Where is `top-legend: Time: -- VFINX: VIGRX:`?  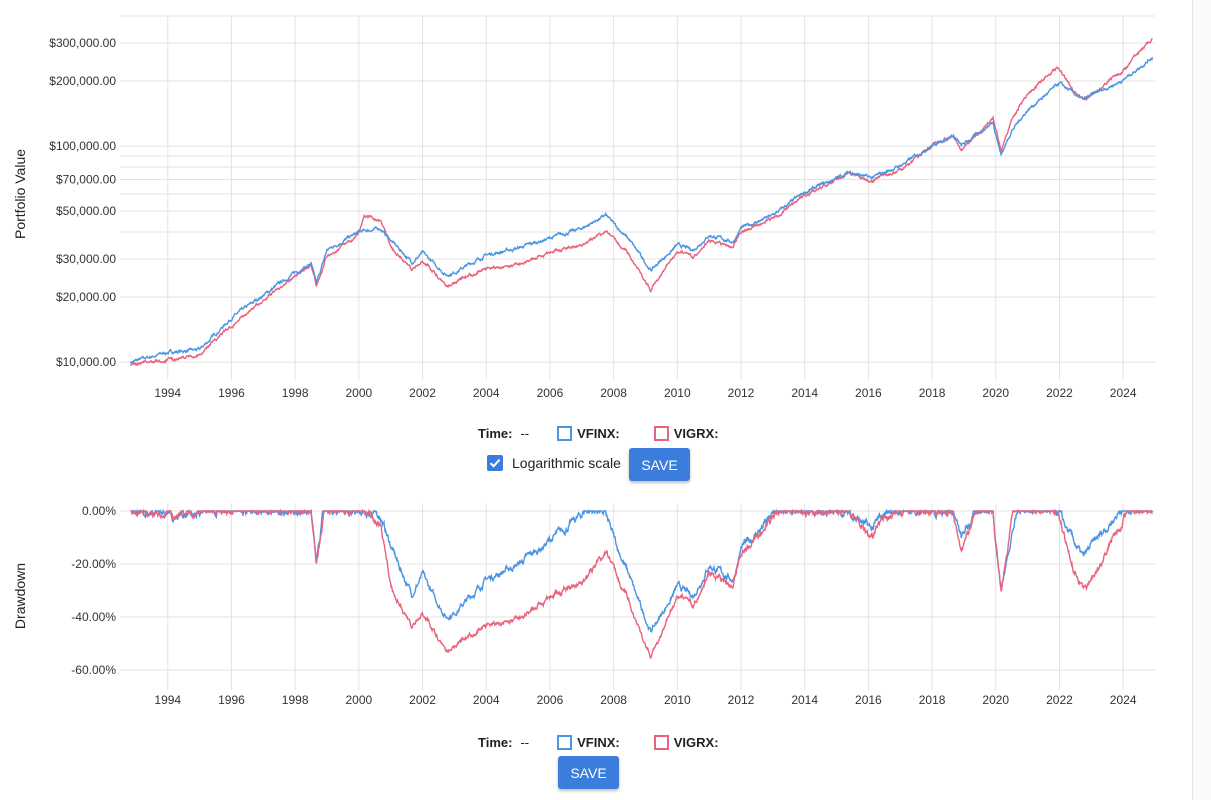 top-legend: Time: -- VFINX: VIGRX: is located at coordinates (612, 433).